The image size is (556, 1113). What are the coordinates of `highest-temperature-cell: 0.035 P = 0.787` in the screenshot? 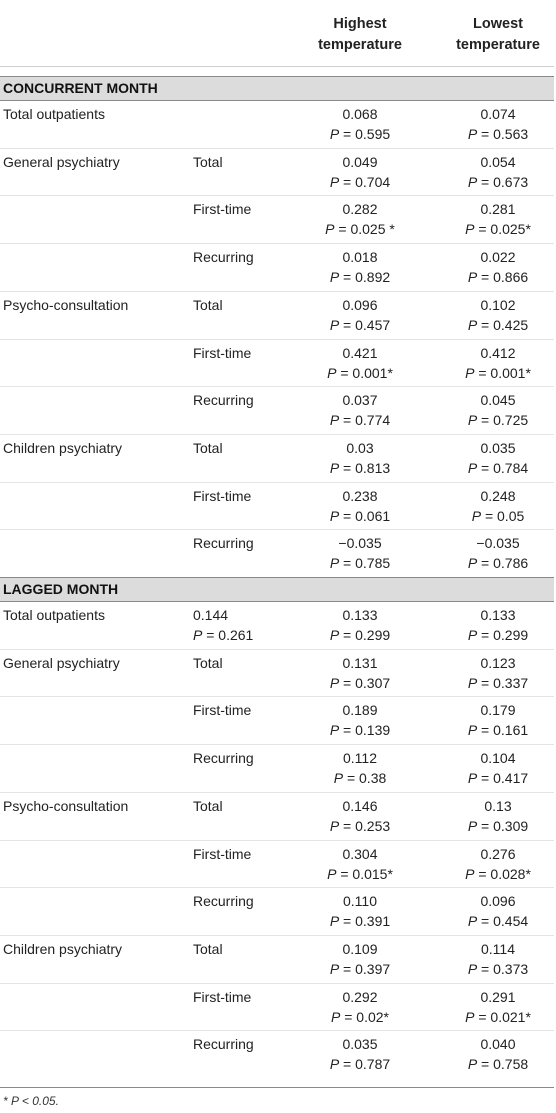 It's located at (360, 1054).